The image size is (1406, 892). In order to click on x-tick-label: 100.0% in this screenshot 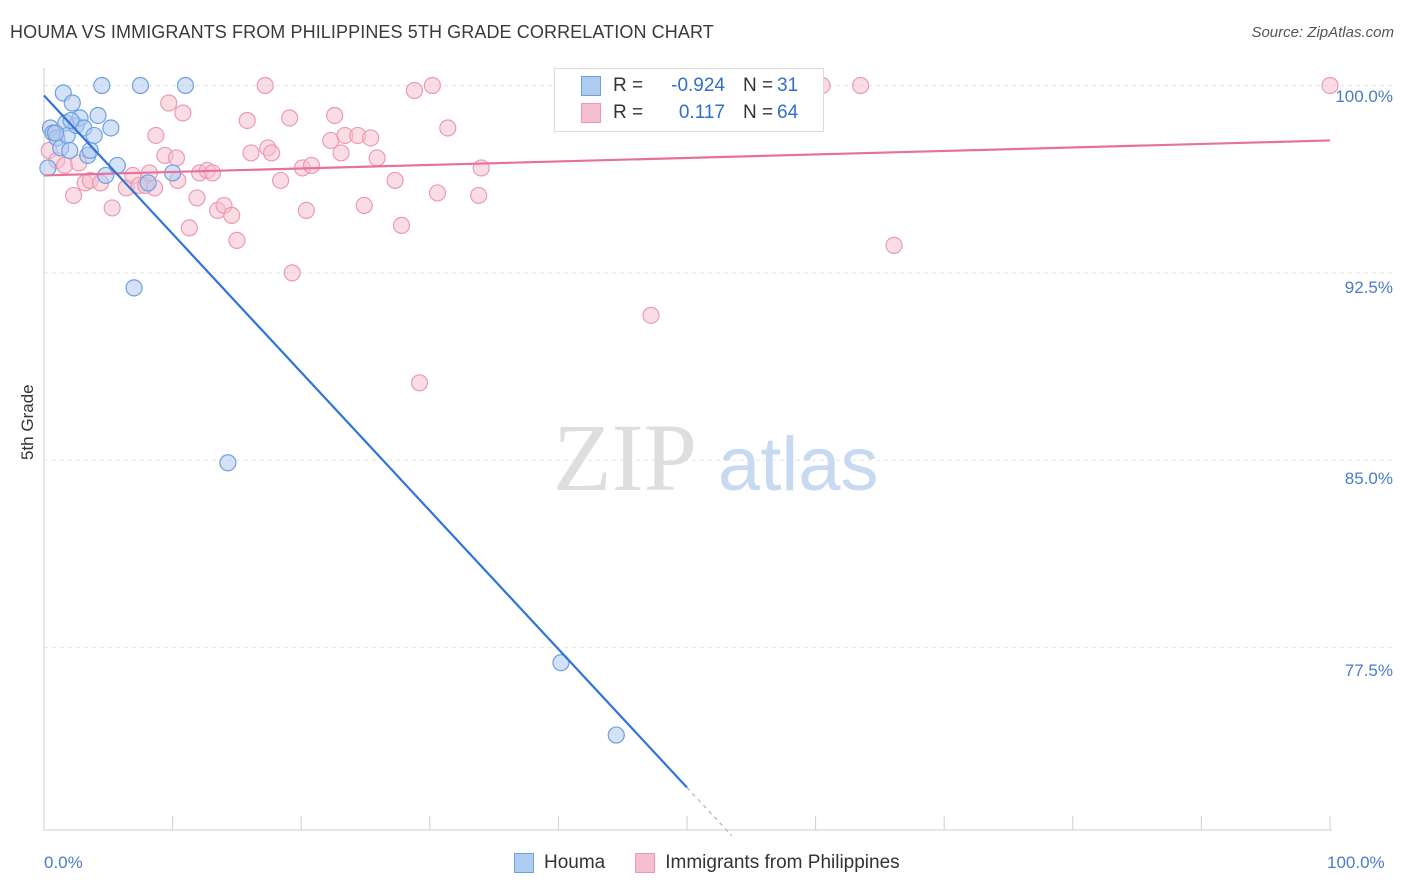, I will do `click(1356, 862)`.